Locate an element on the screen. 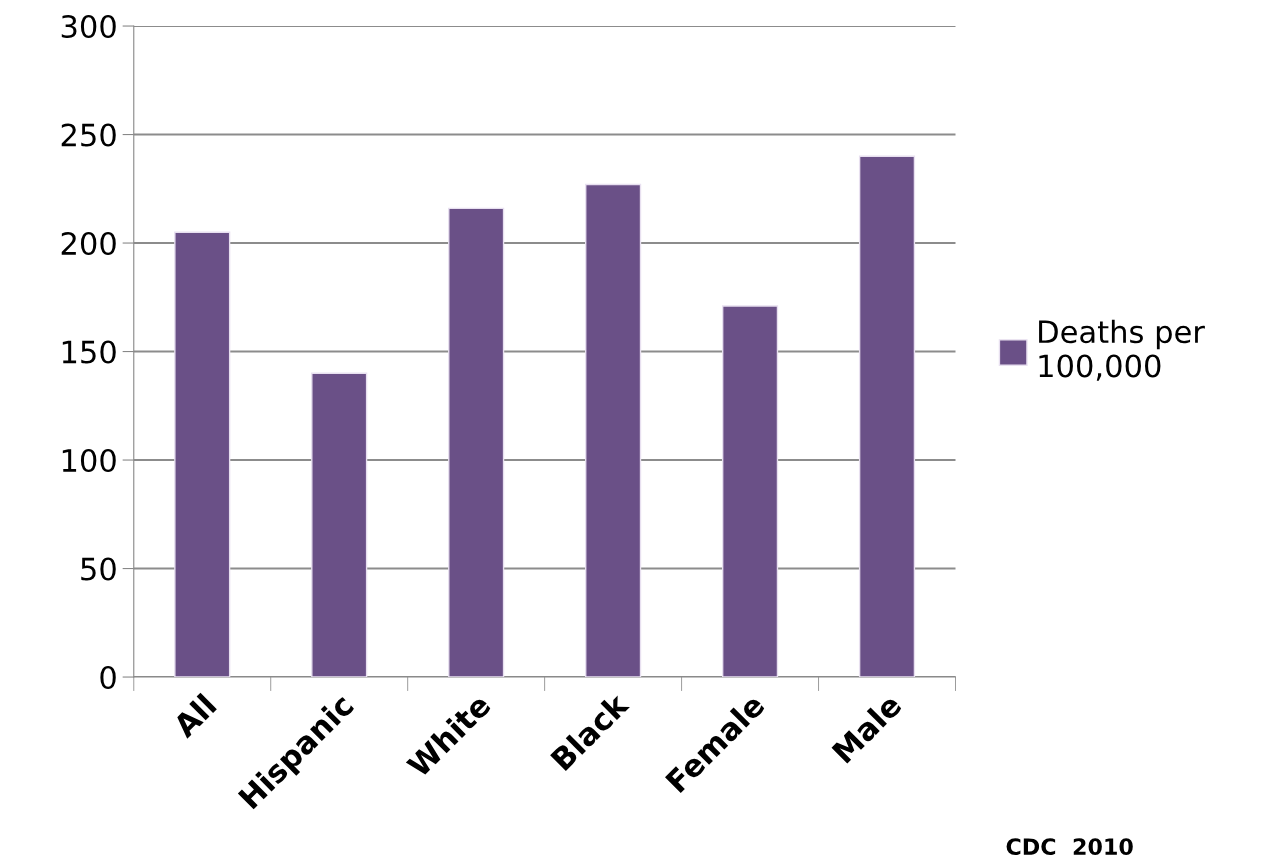 The width and height of the screenshot is (1274, 868). y-tick-label: 300 is located at coordinates (88, 26).